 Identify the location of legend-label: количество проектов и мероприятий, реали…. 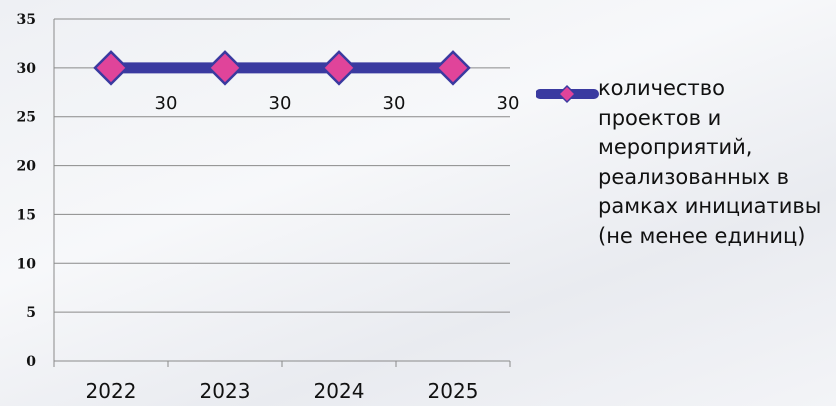
(710, 162).